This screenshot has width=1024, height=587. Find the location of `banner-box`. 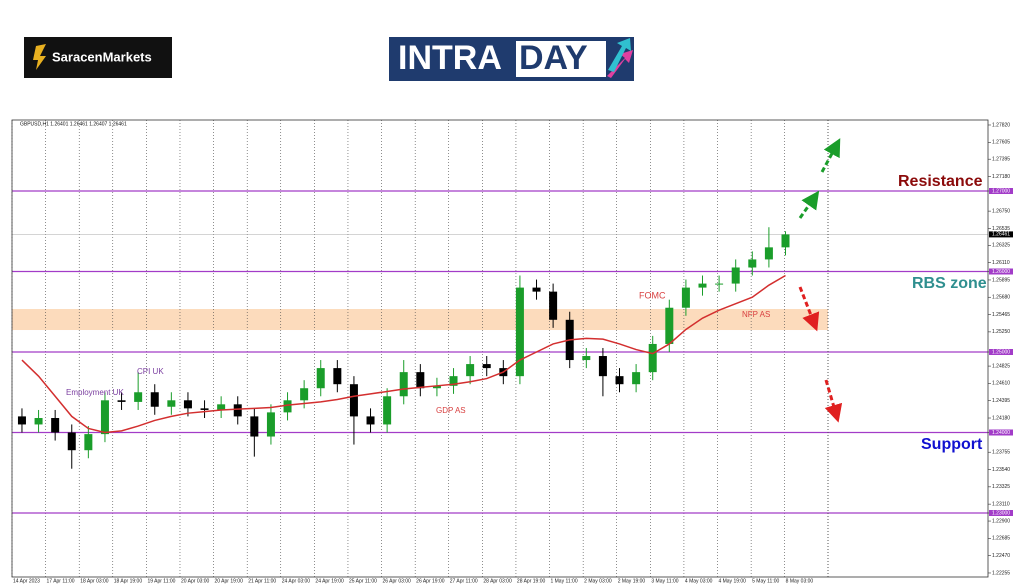

banner-box is located at coordinates (561, 59).